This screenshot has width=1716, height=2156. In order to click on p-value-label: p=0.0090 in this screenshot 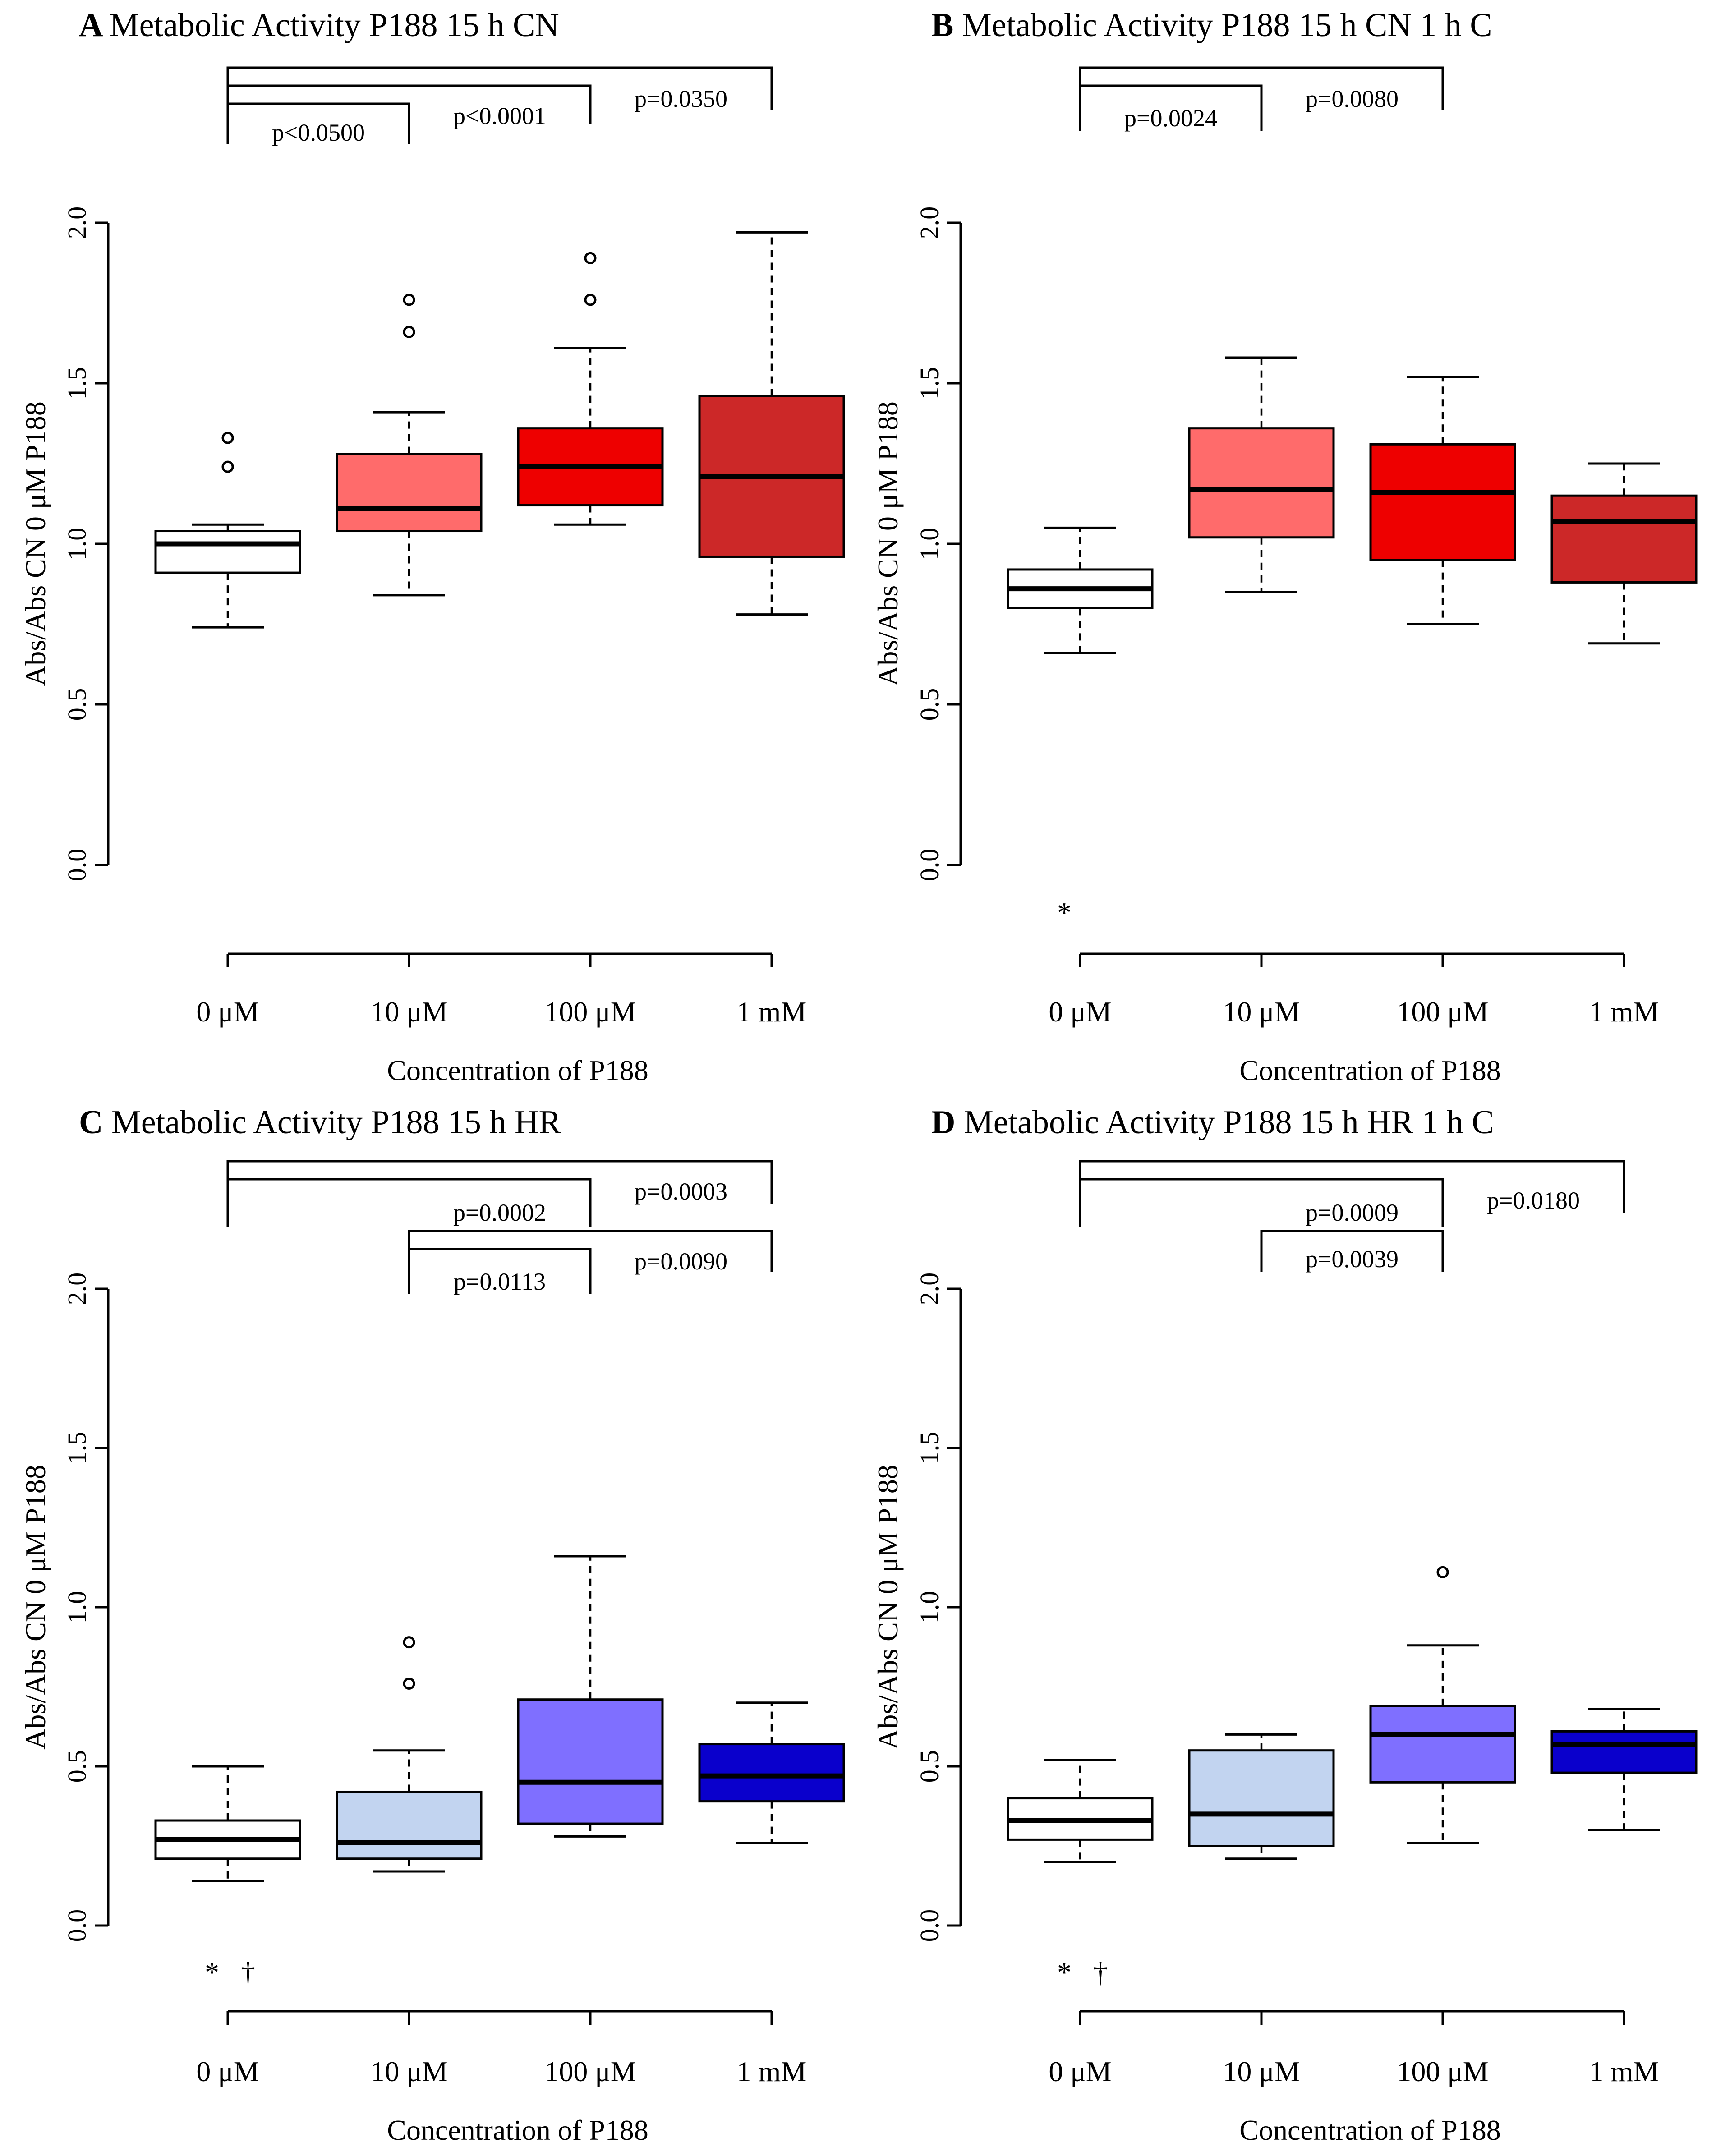, I will do `click(681, 1262)`.